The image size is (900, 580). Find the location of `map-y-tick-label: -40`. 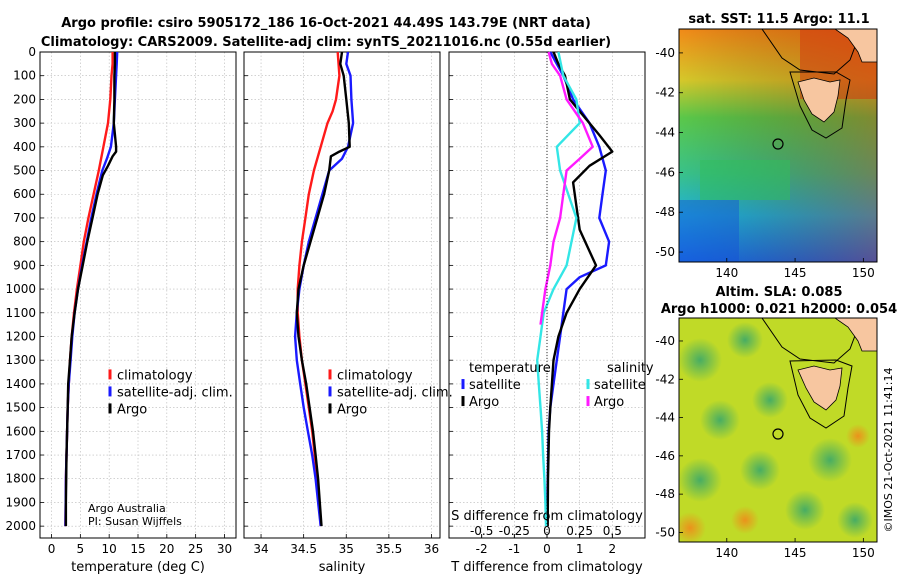

map-y-tick-label: -40 is located at coordinates (665, 341).